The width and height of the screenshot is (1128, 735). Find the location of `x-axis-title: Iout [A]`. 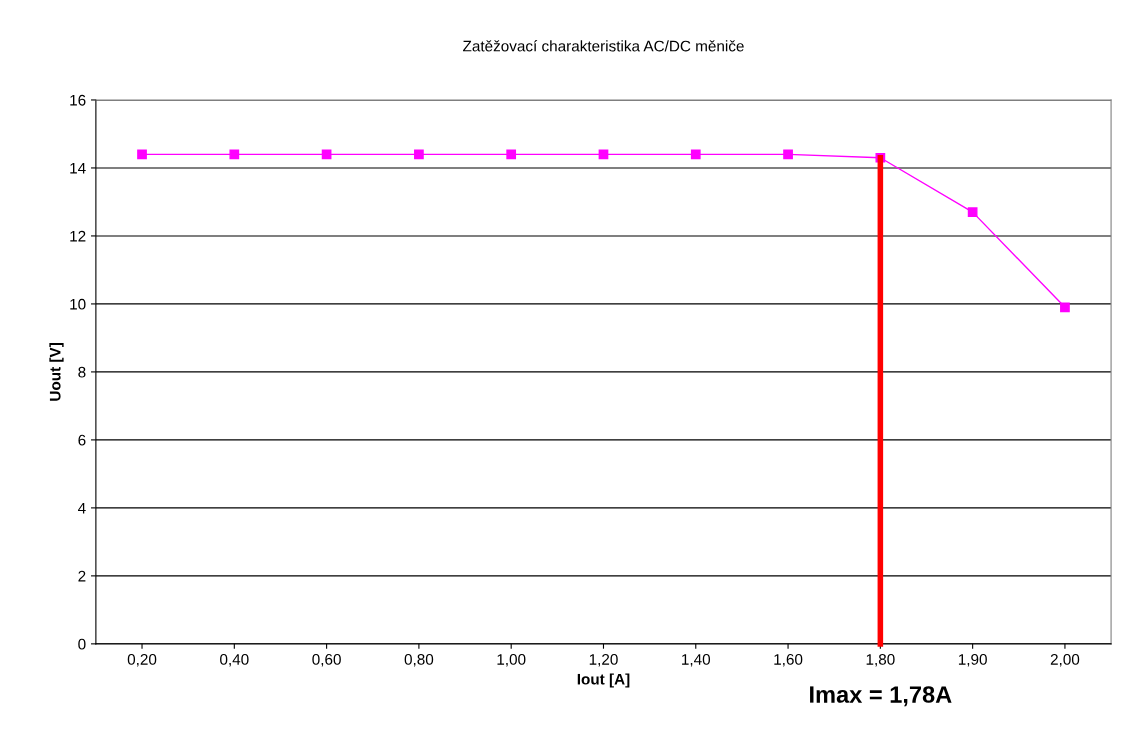

x-axis-title: Iout [A] is located at coordinates (603, 680).